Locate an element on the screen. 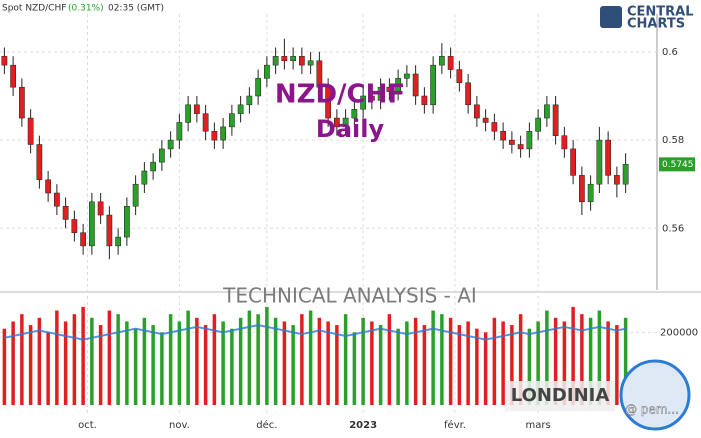 The image size is (701, 438). watermark-title: NZD/CHF is located at coordinates (340, 95).